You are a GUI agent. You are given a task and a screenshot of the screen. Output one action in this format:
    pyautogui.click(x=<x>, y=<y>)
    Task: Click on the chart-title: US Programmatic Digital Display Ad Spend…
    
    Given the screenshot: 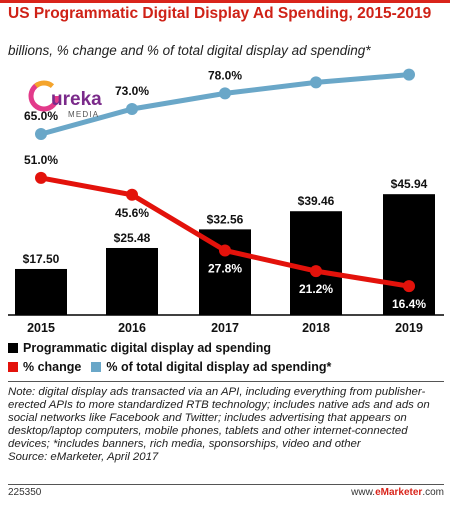 What is the action you would take?
    pyautogui.click(x=220, y=13)
    